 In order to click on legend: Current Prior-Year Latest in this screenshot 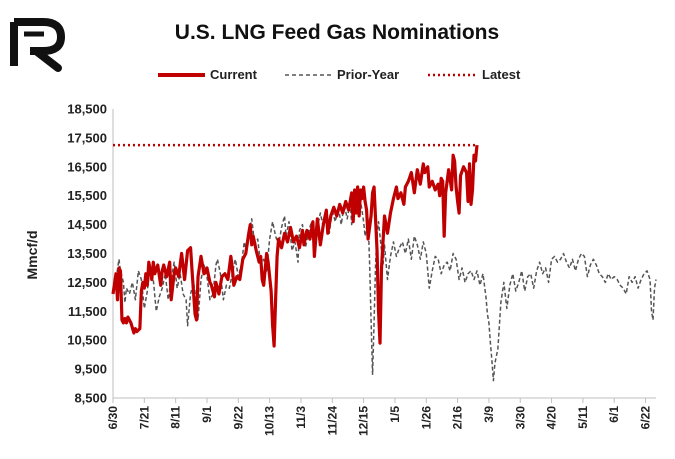, I will do `click(339, 74)`.